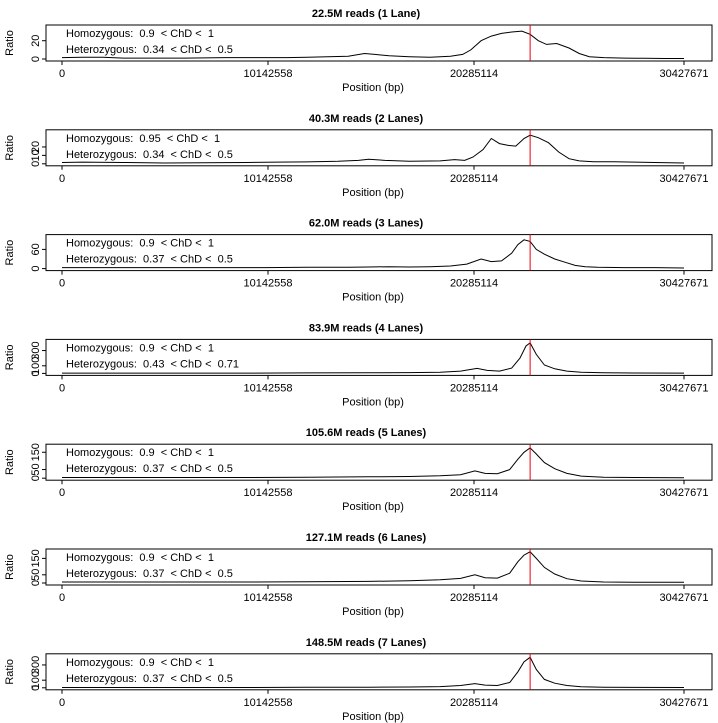  Describe the element at coordinates (152, 364) in the screenshot. I see `heterozygous-annotation: Heterozygous: 0.43 < ChD < 0.71` at that location.